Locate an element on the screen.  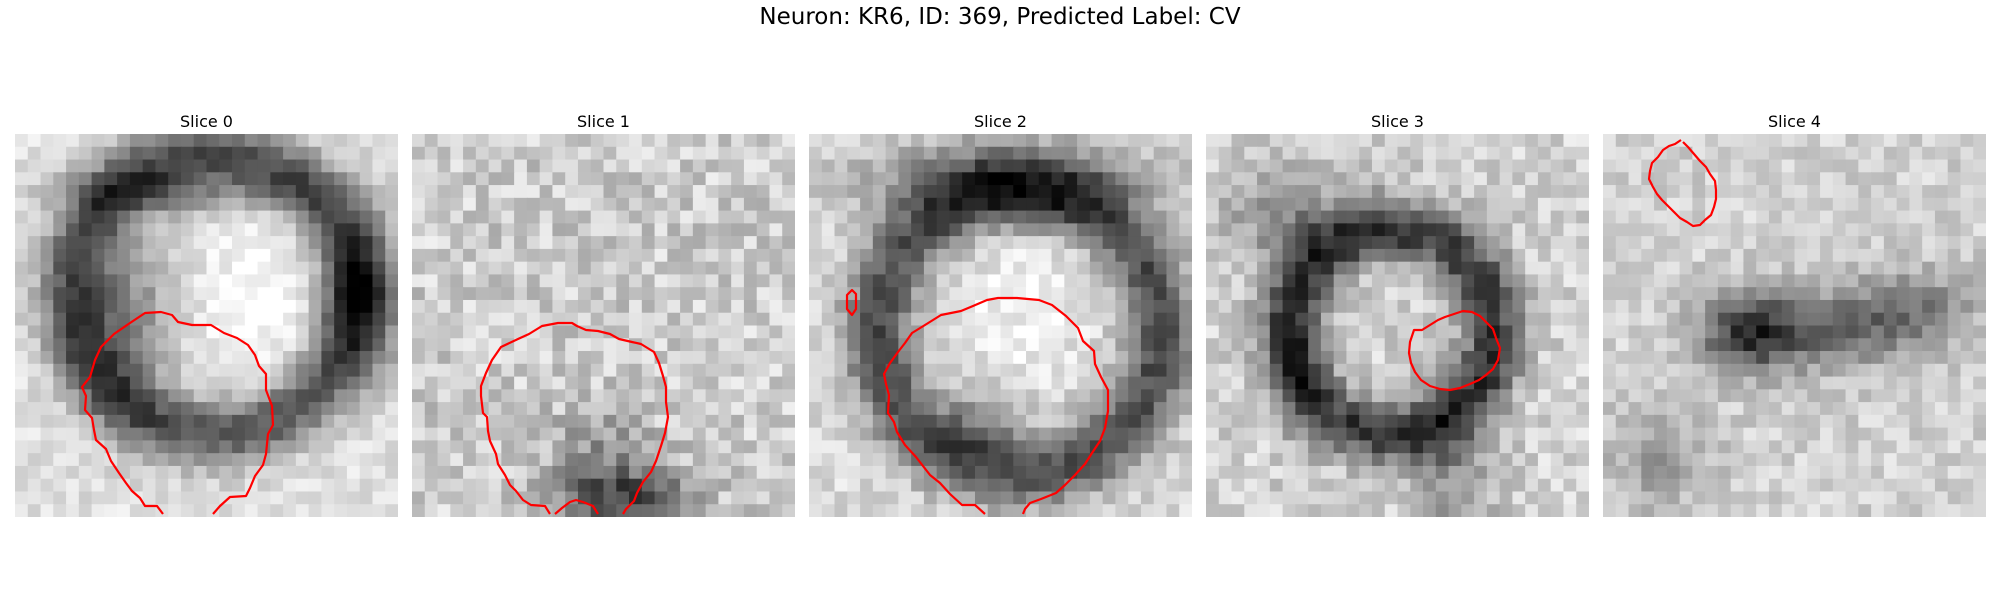
slice-2-image is located at coordinates (1000, 325).